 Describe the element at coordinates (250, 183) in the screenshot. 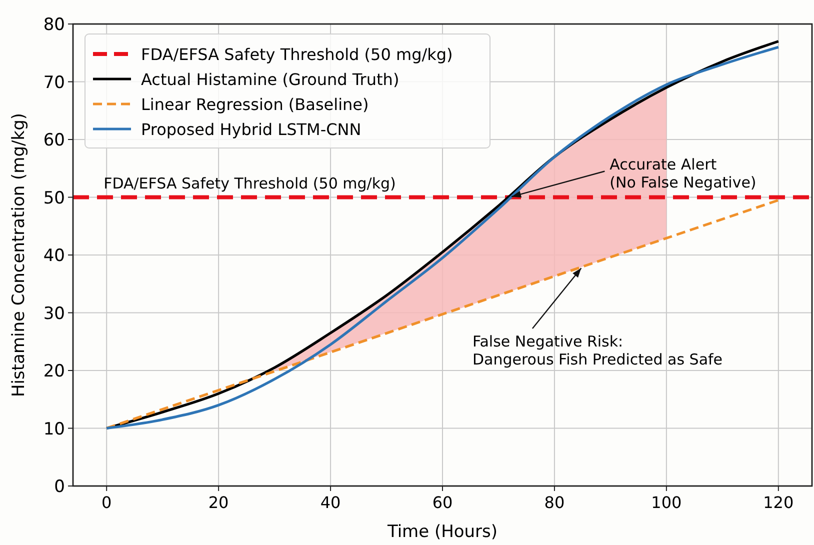

I see `ref-line-label: FDA/EFSA Safety Threshold (50 mg/kg)` at that location.